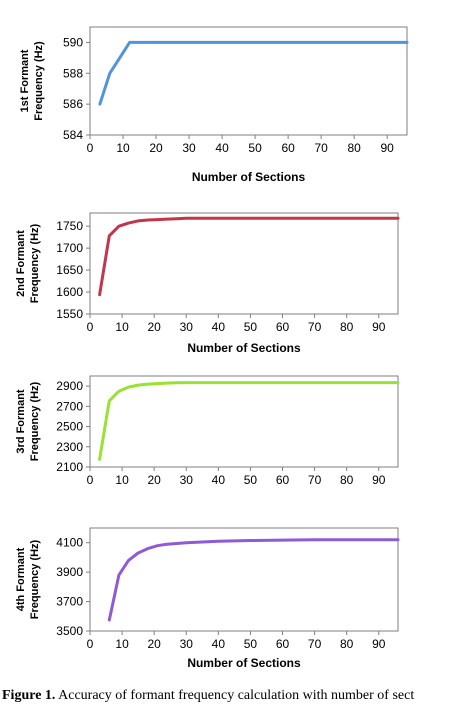  I want to click on y-tick-label: 1650, so click(69, 270).